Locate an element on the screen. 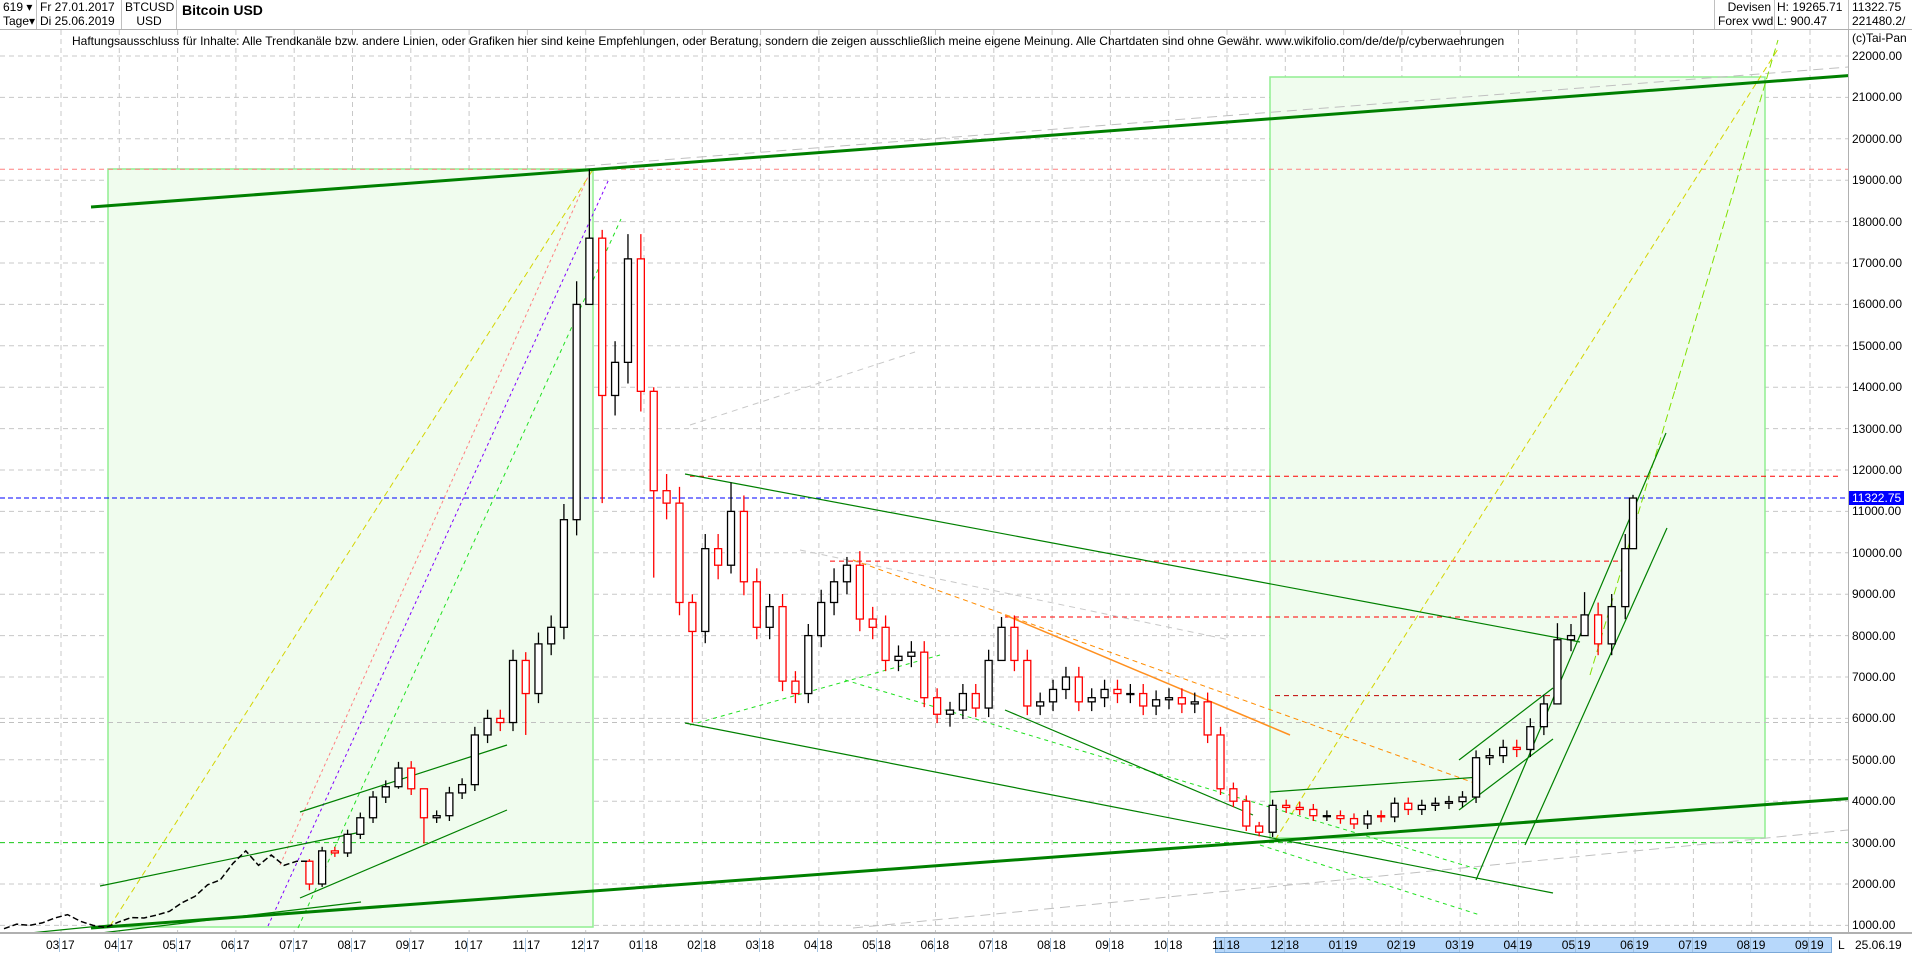  x-tick-label: 07 17 is located at coordinates (293, 945).